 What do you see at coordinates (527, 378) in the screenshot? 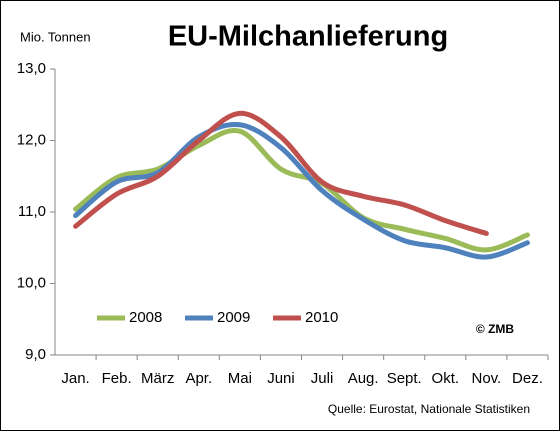
I see `x-tick-label: Dez.` at bounding box center [527, 378].